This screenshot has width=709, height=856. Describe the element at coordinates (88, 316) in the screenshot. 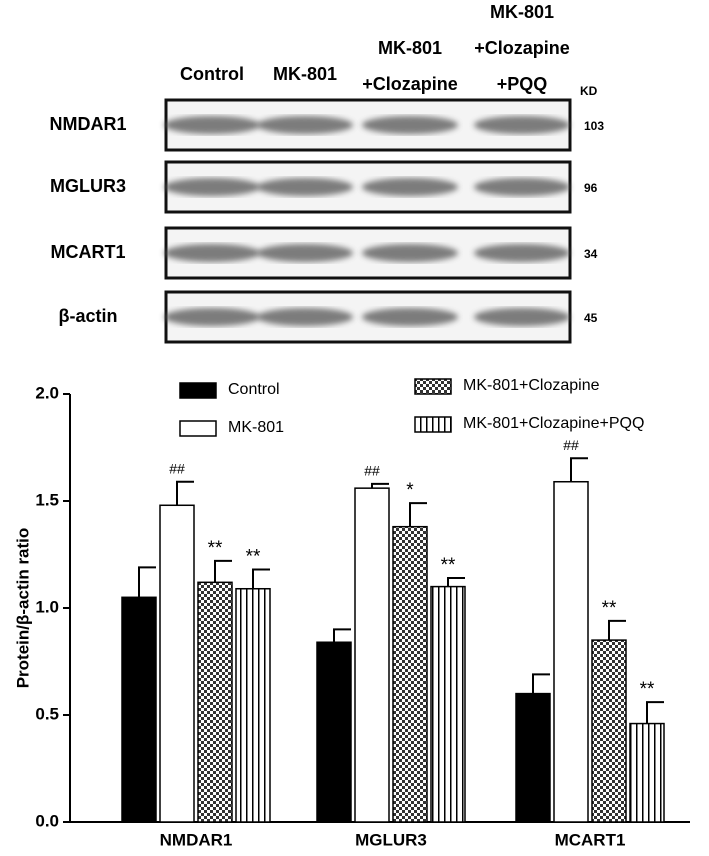

I see `row-label: β-actin` at that location.